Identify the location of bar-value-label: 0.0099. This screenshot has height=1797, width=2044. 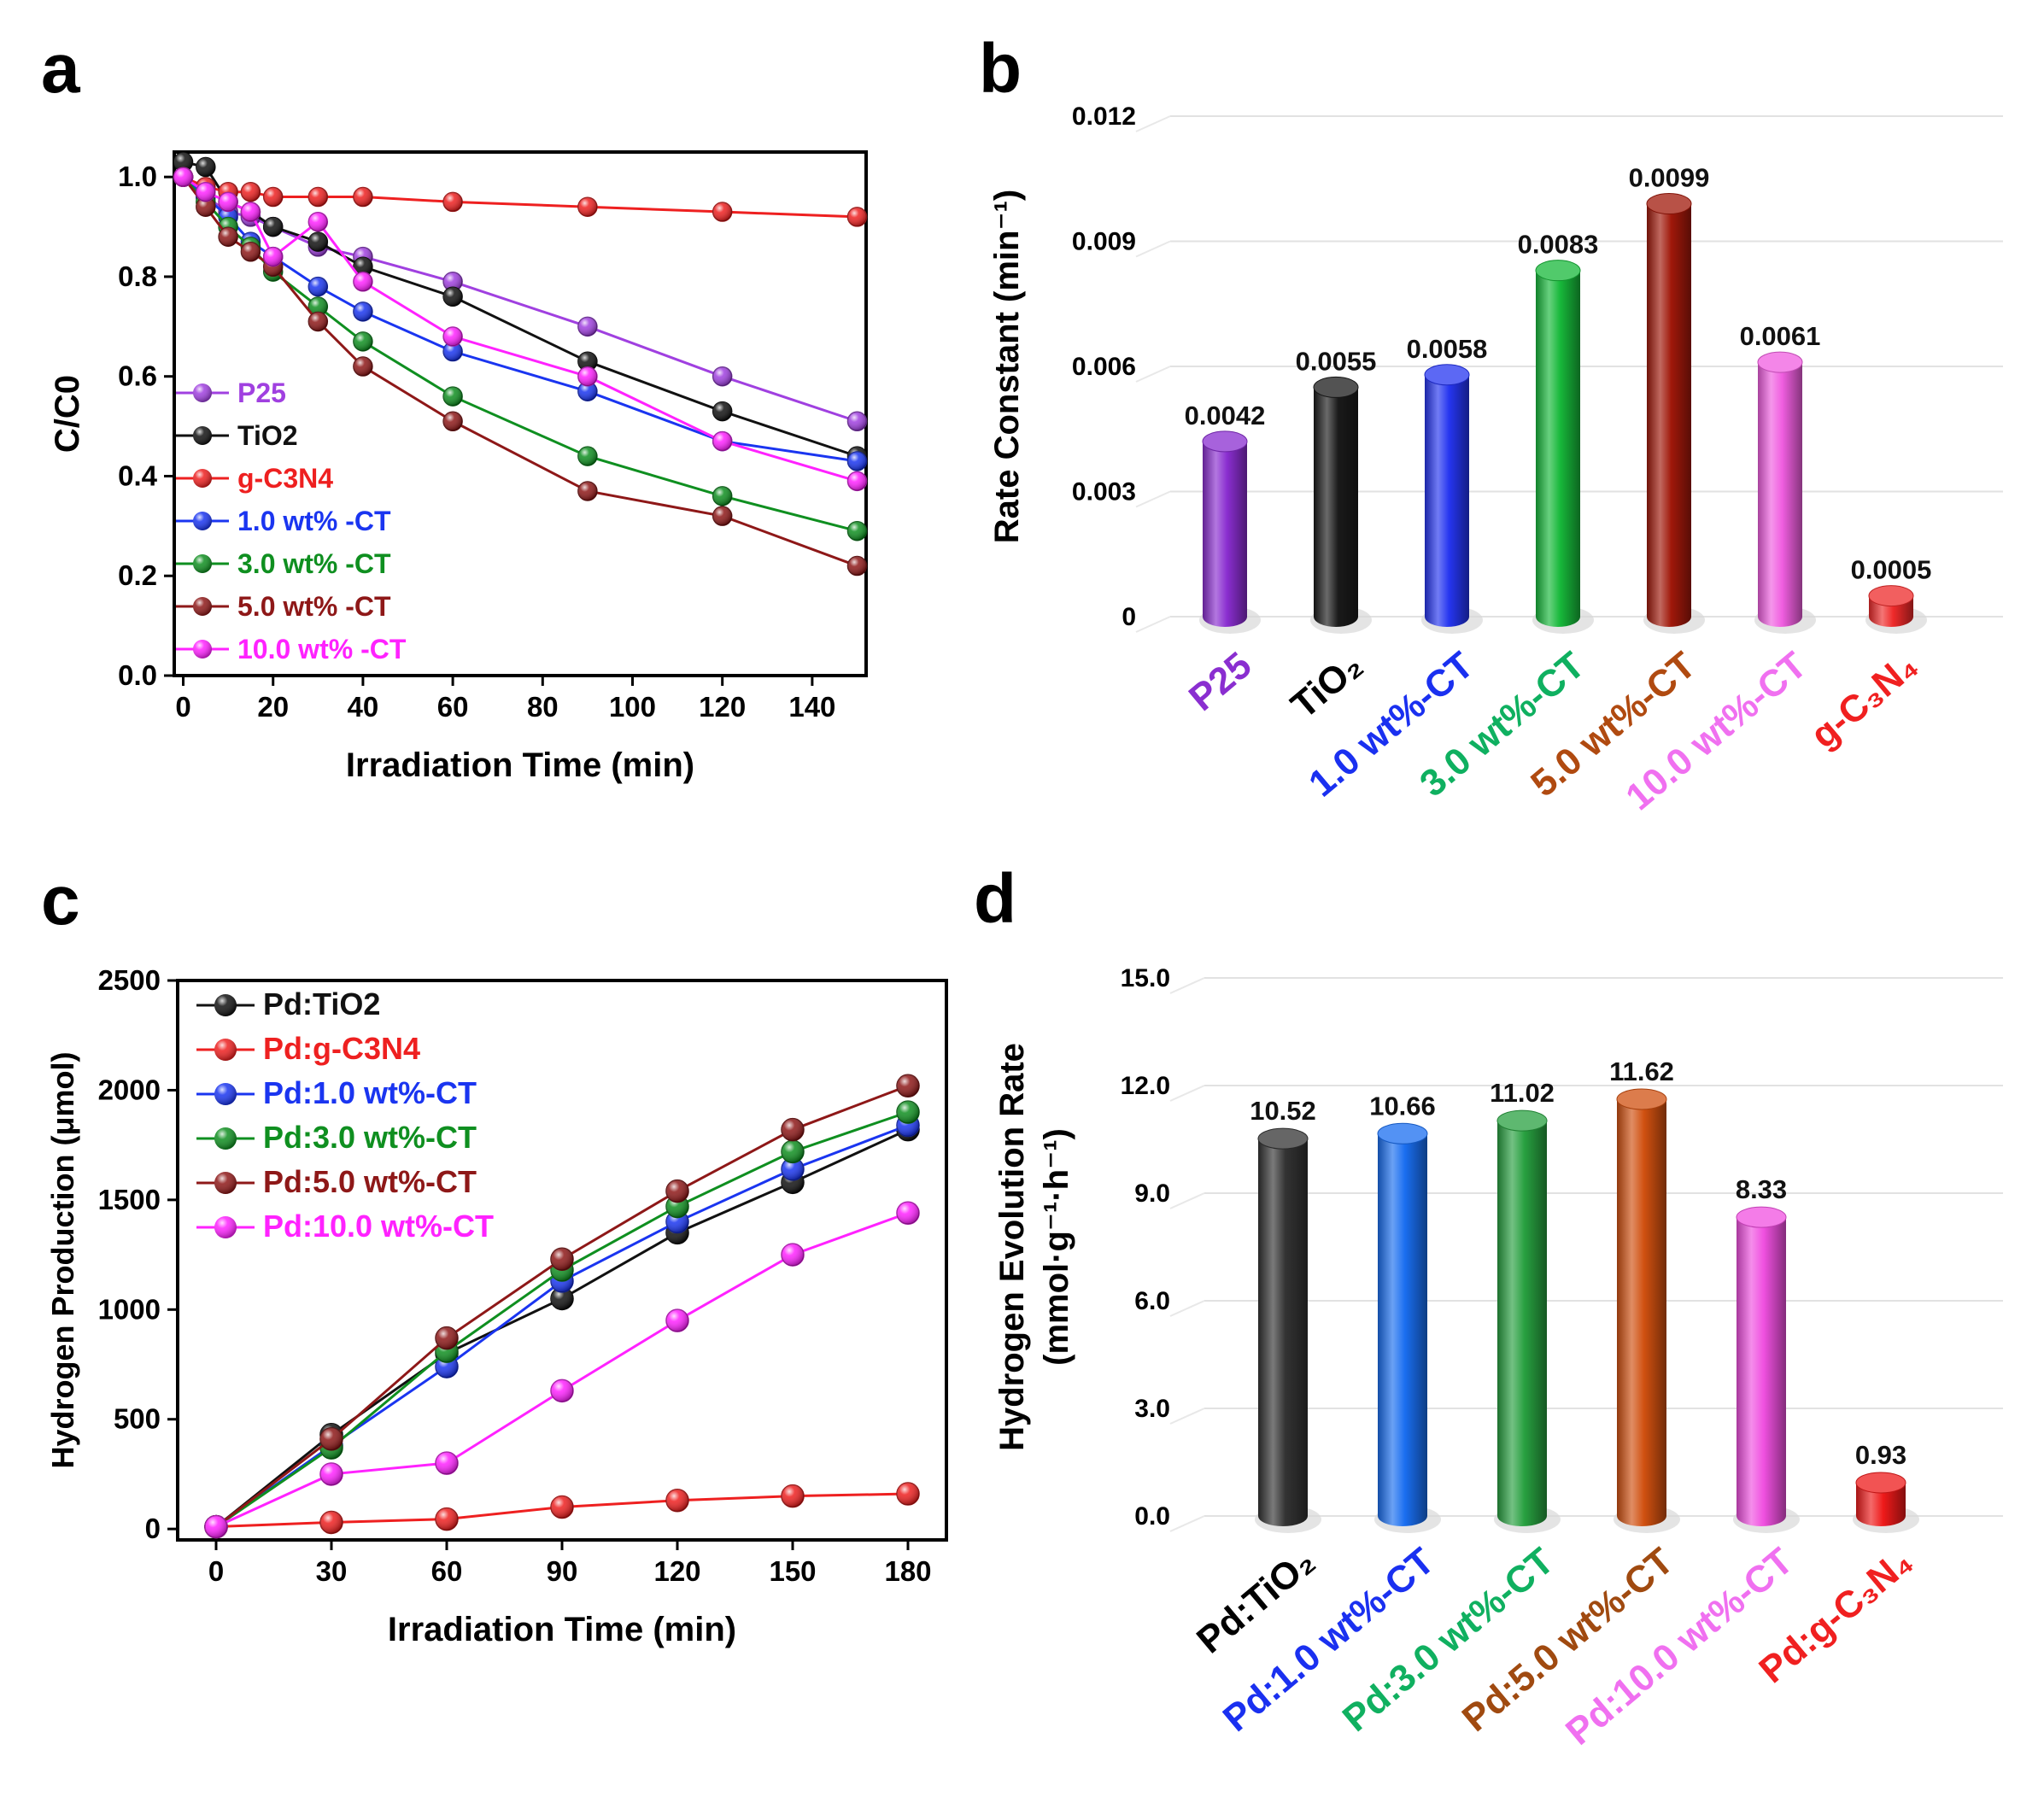
(1669, 178).